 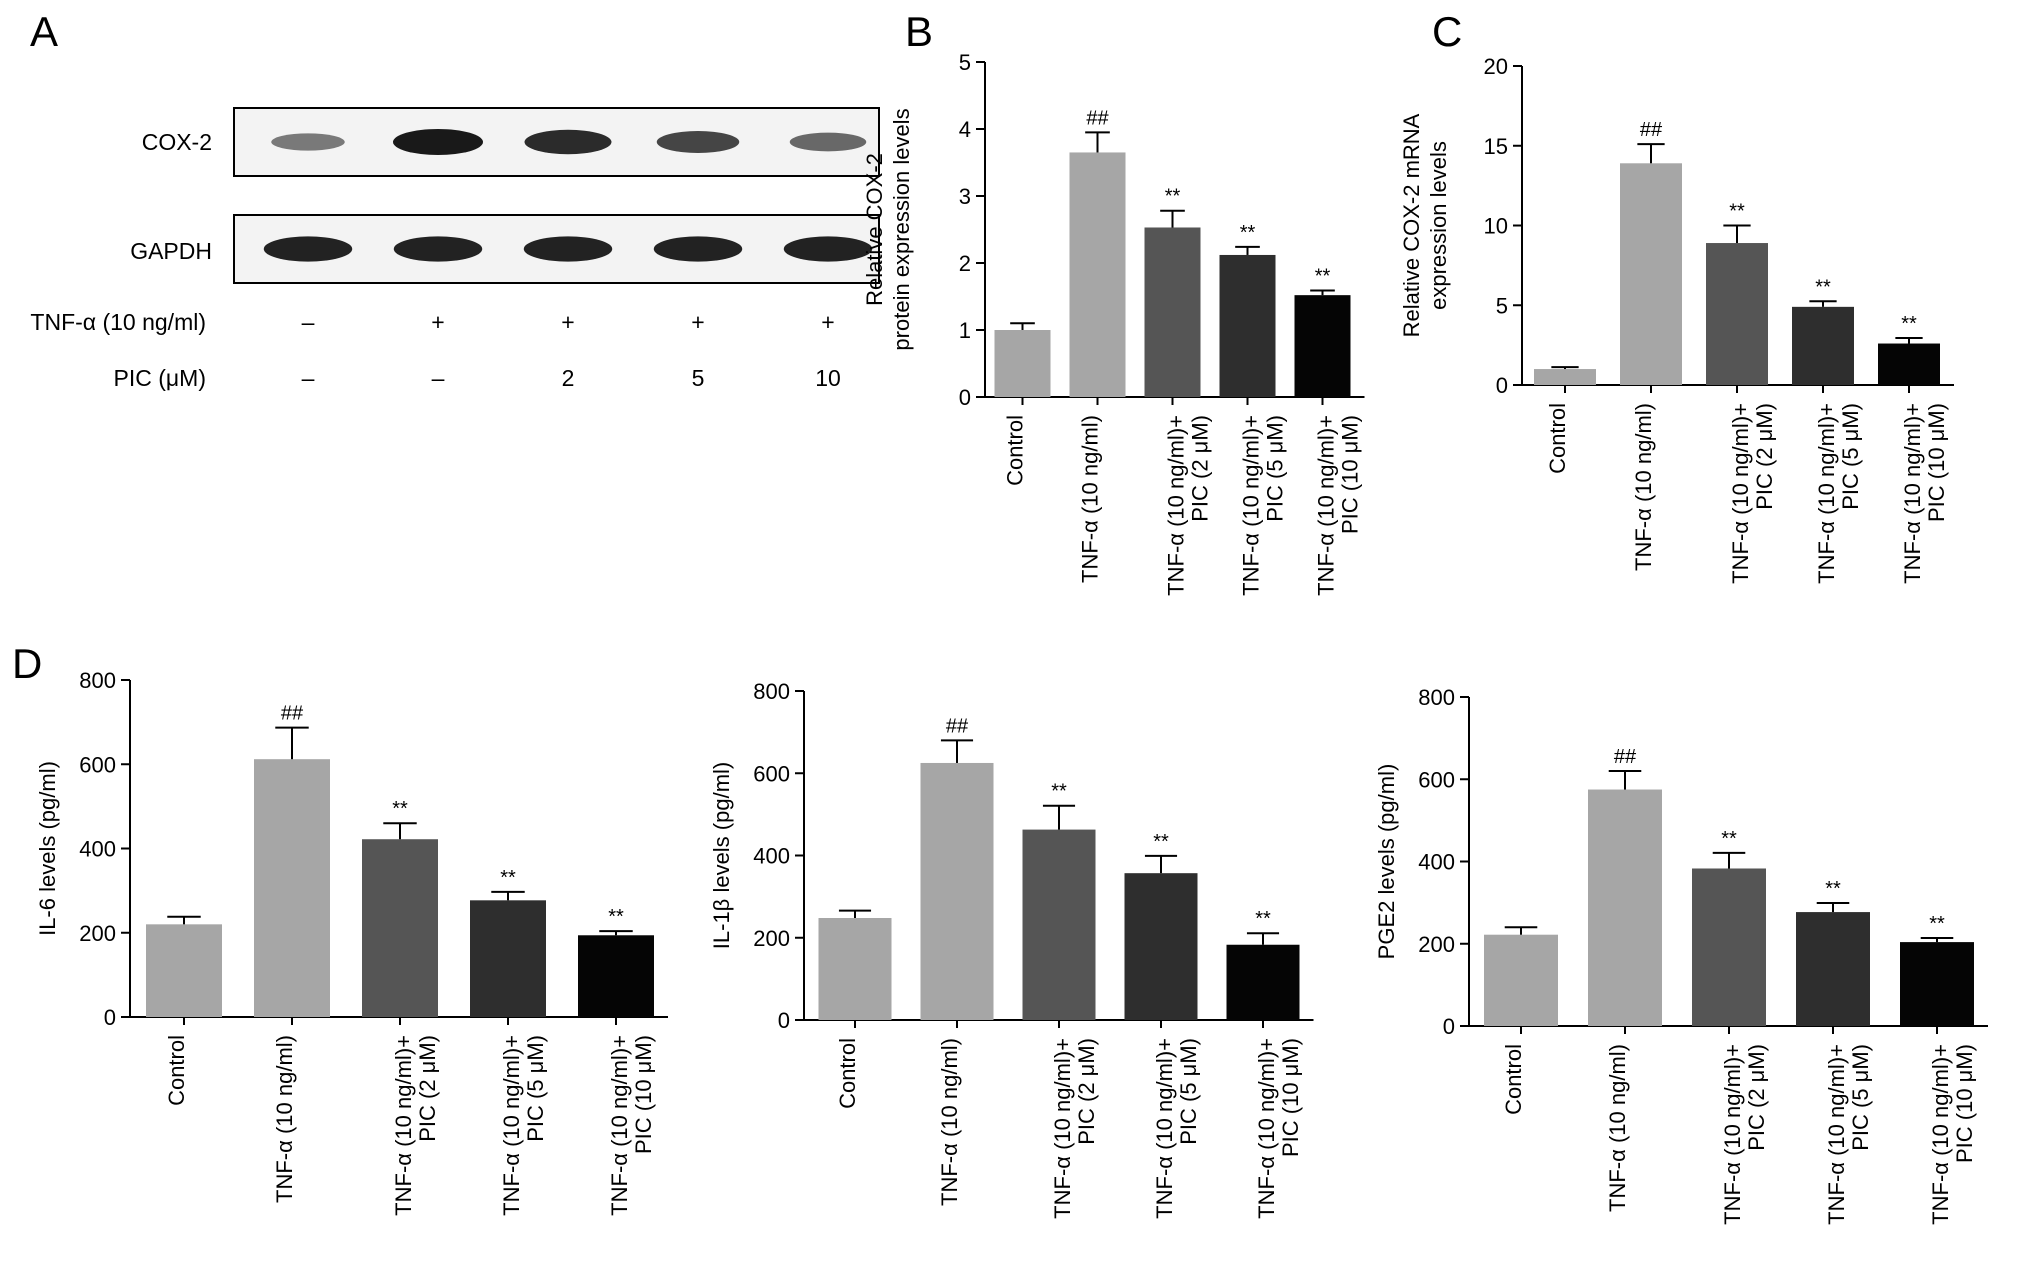 What do you see at coordinates (828, 378) in the screenshot?
I see `condition-value-1-4: 10` at bounding box center [828, 378].